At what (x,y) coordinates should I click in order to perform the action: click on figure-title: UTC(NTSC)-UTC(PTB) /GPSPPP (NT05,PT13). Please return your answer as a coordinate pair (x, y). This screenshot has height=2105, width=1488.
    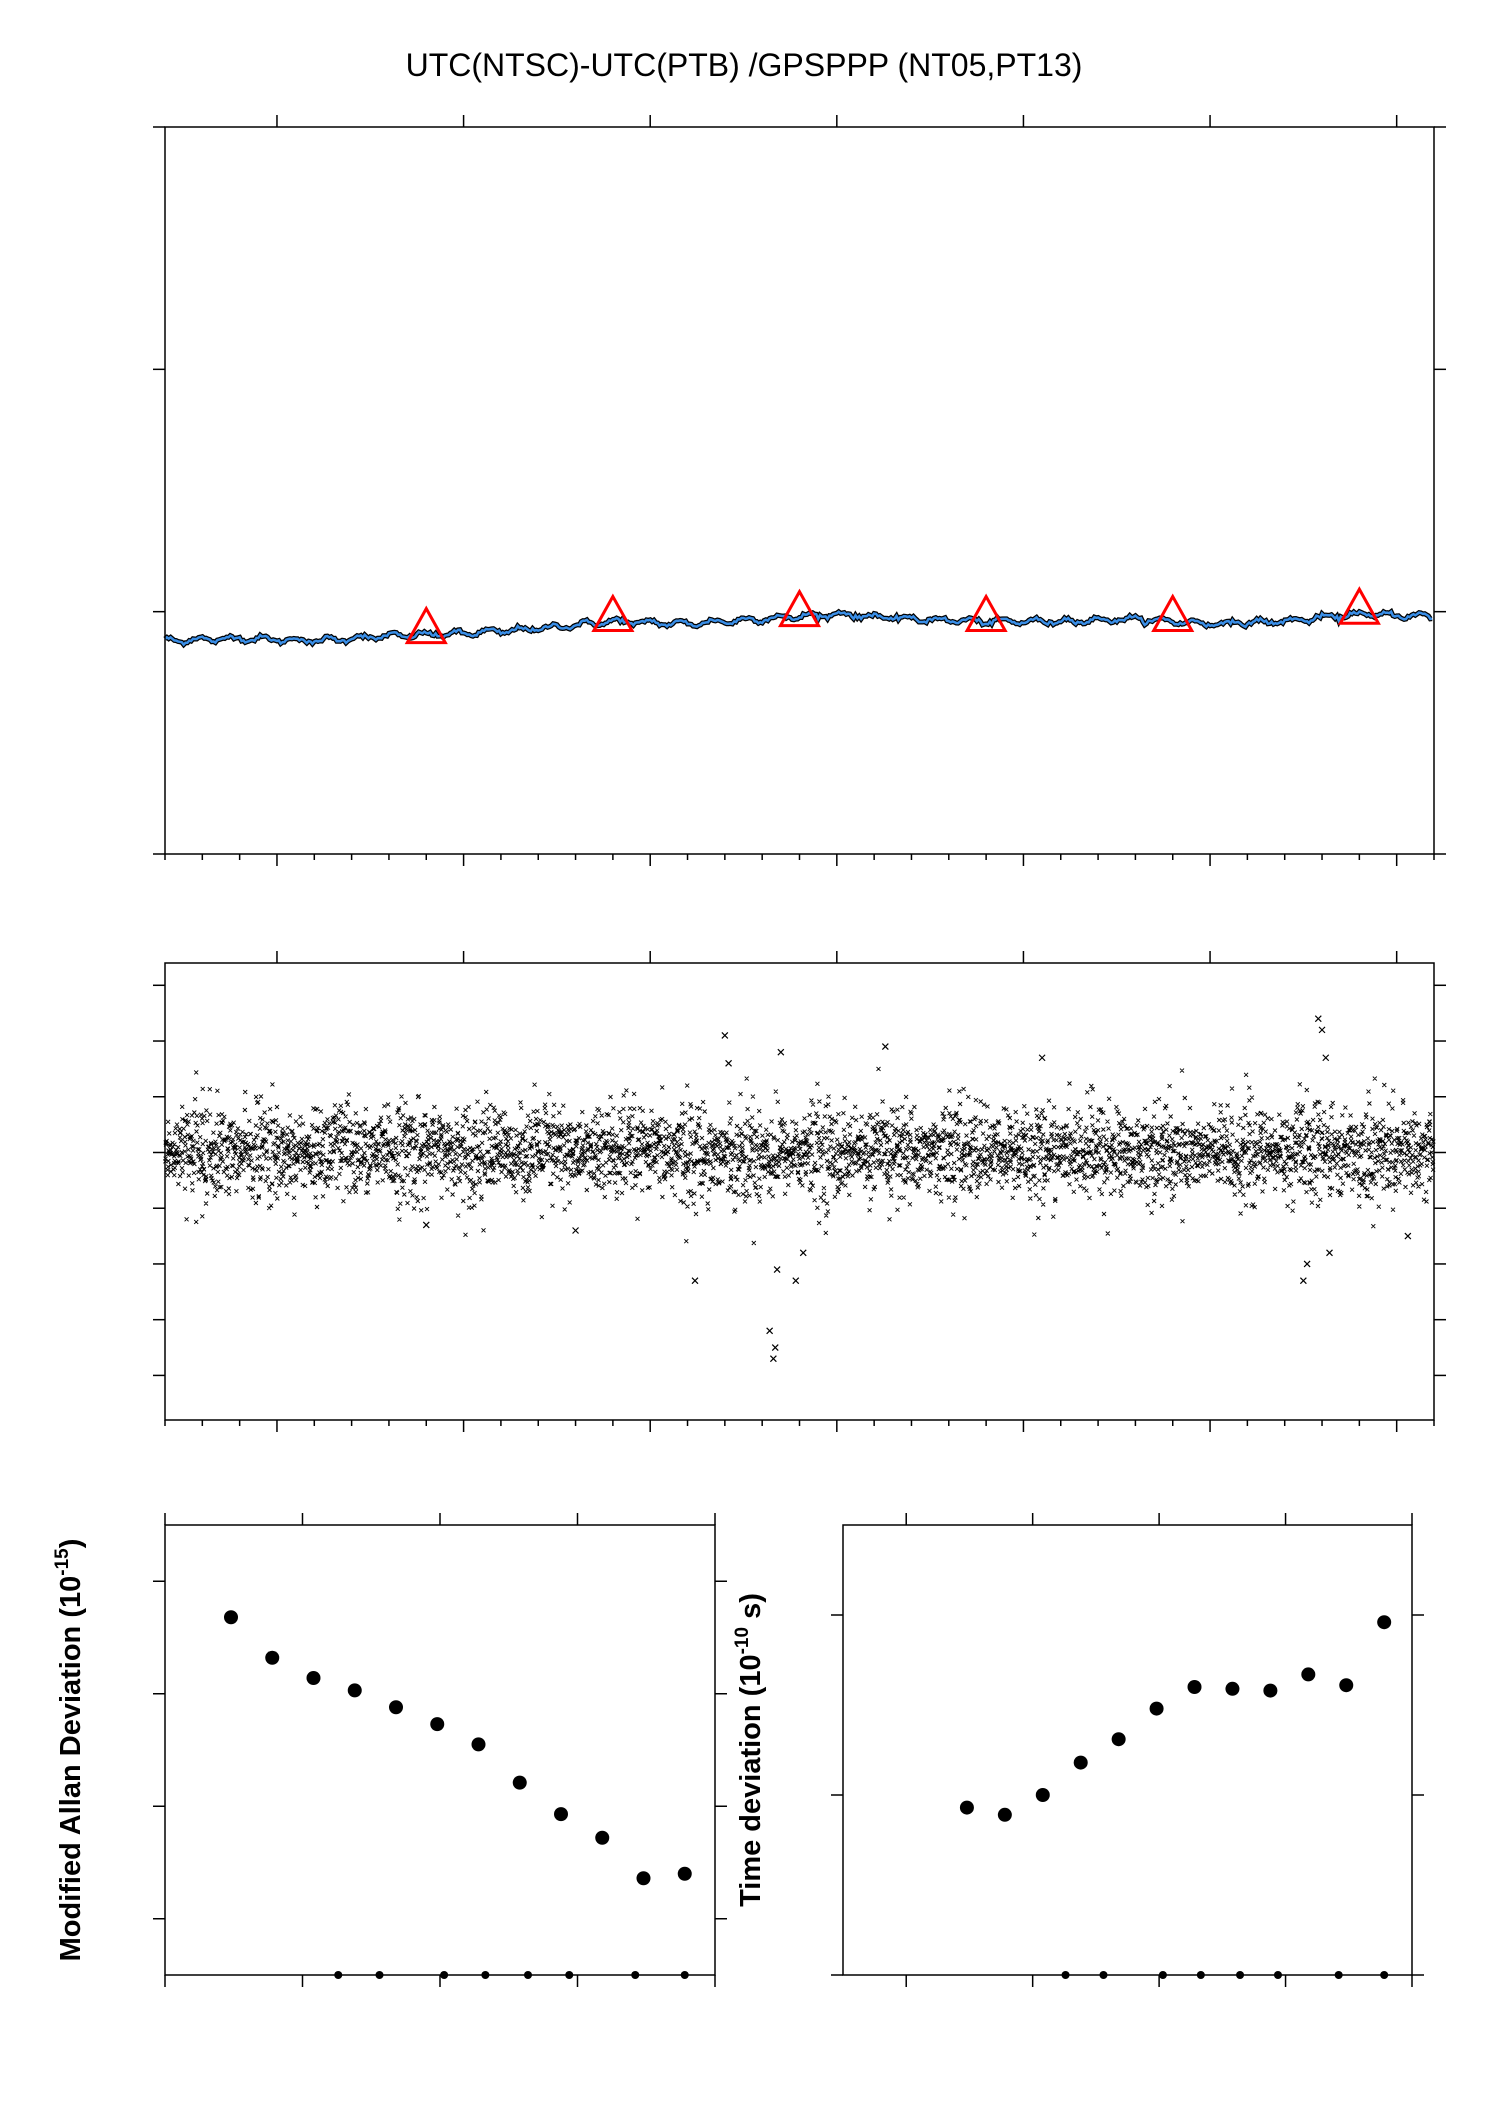
    Looking at the image, I should click on (744, 65).